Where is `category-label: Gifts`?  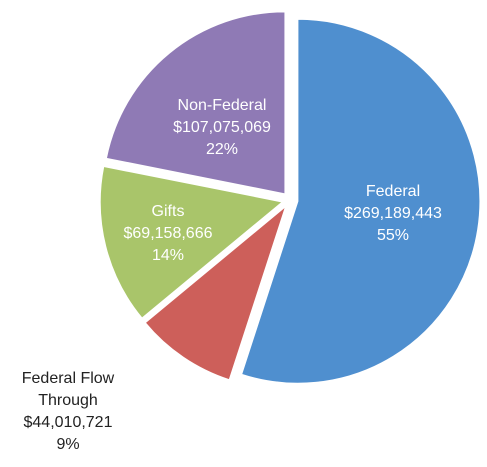 category-label: Gifts is located at coordinates (168, 211).